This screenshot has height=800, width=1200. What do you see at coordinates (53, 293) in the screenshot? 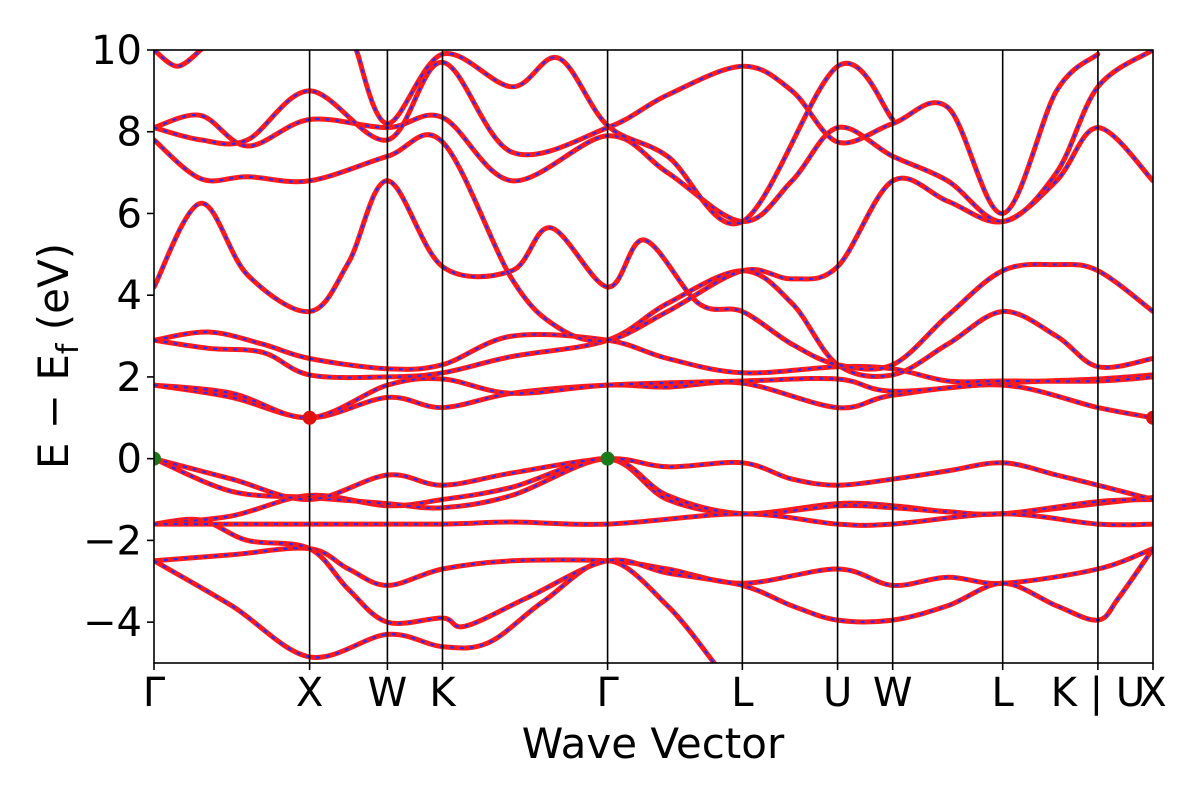
I see `y-axis-title-unit: (eV)` at bounding box center [53, 293].